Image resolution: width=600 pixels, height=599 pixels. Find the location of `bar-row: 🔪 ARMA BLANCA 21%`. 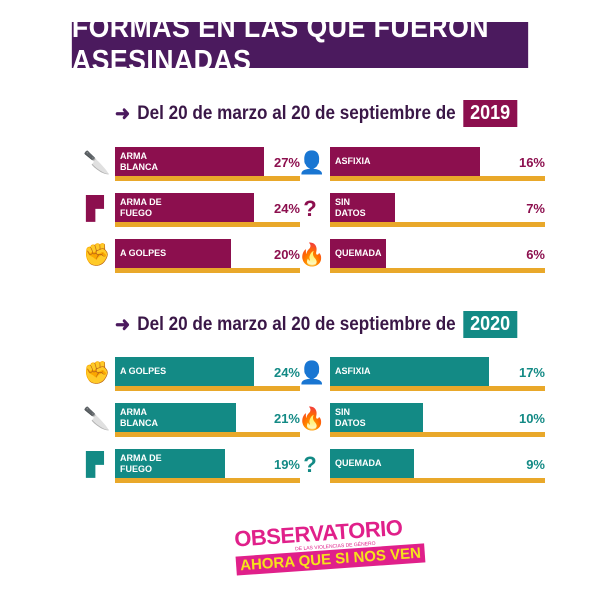

bar-row: 🔪 ARMA BLANCA 21% is located at coordinates (191, 420).